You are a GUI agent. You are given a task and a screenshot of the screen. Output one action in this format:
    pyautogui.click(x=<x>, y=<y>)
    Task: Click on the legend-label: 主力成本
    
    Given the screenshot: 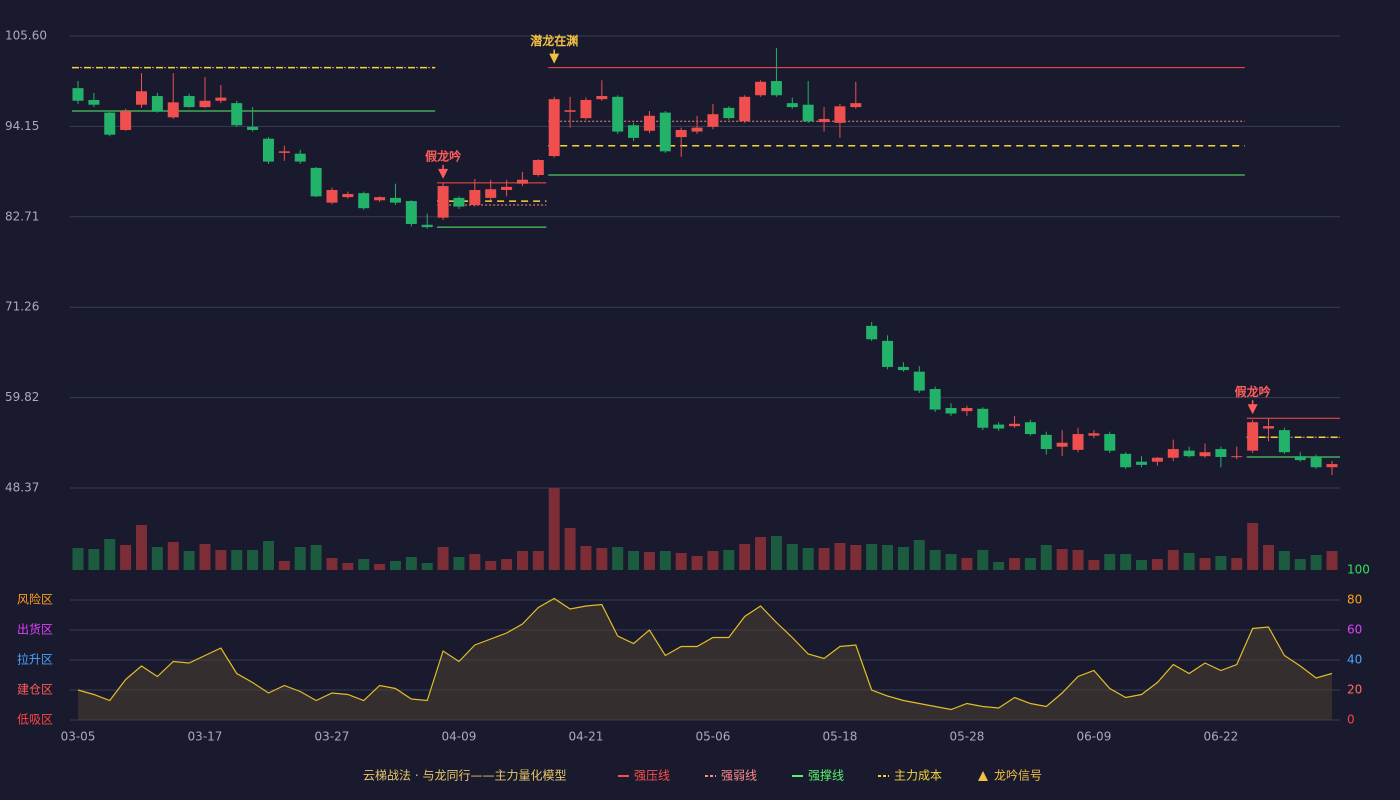 What is the action you would take?
    pyautogui.click(x=918, y=776)
    